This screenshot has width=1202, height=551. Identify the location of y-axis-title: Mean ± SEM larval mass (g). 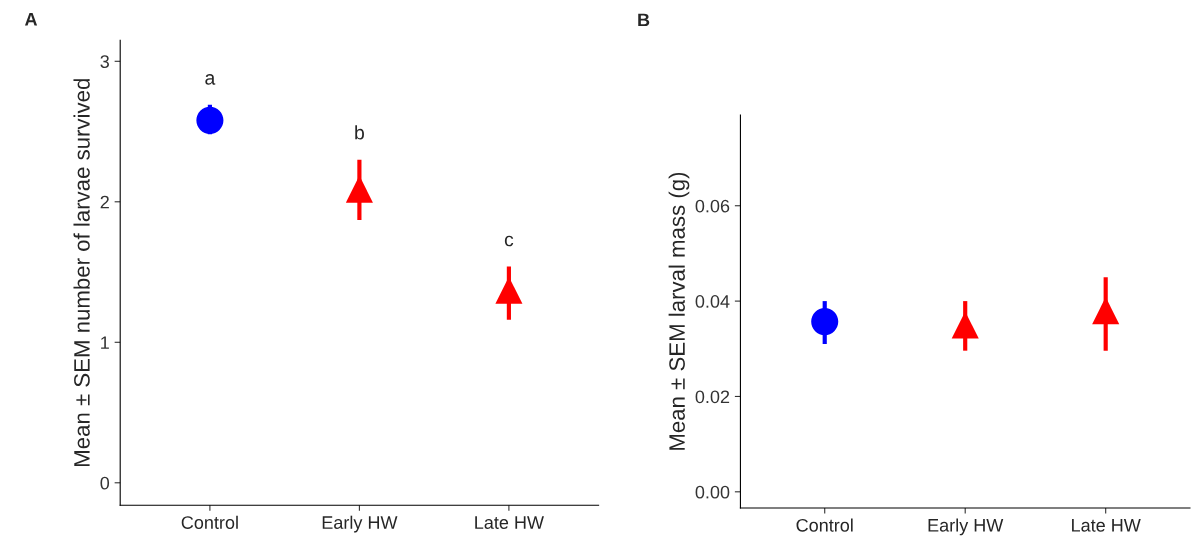
(679, 311).